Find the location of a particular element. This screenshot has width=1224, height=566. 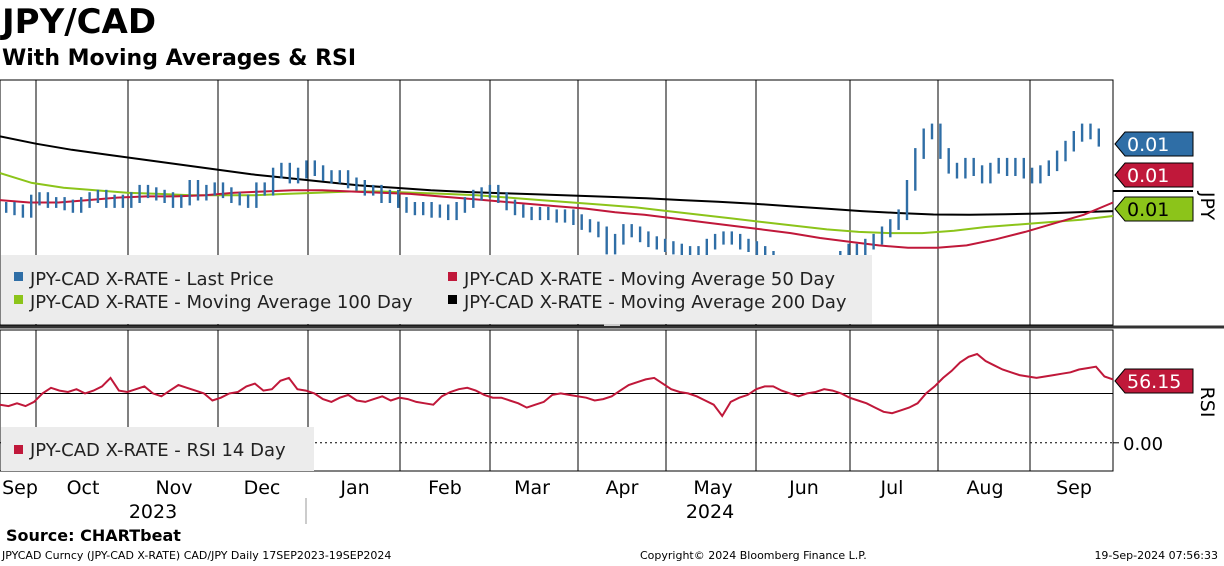

price-legend is located at coordinates (436, 289).